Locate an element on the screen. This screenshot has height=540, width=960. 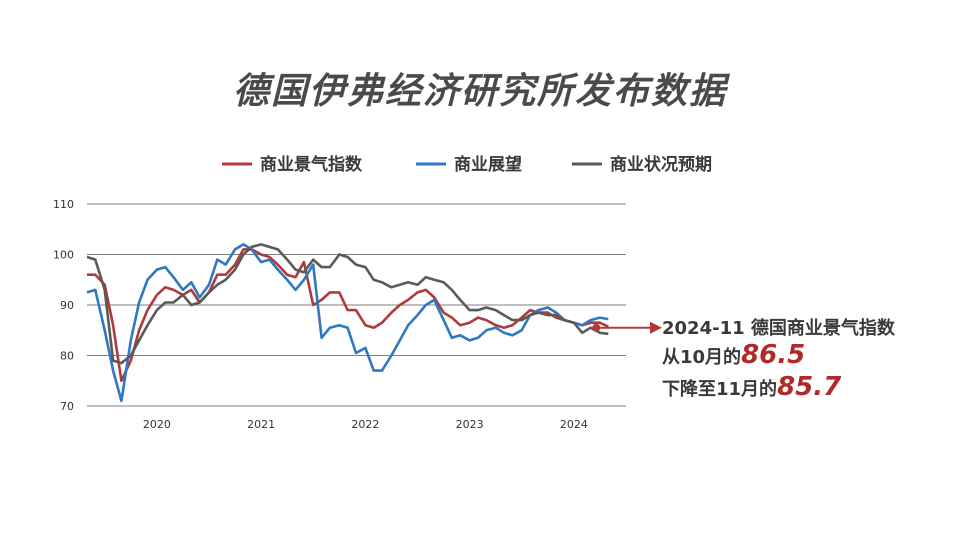
annotation-prefix-nov: 下降至11月的 is located at coordinates (720, 389).